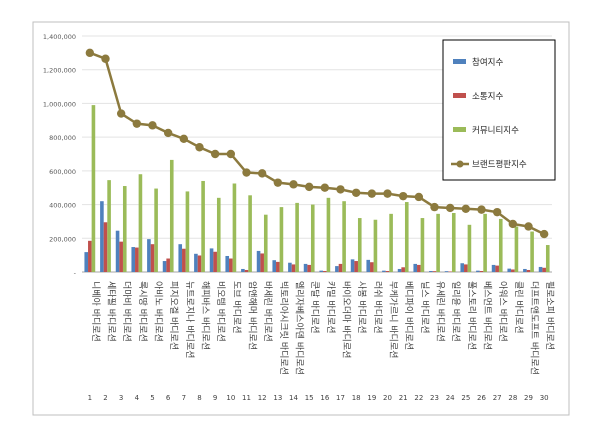 This screenshot has height=436, width=600. What do you see at coordinates (331, 307) in the screenshot?
I see `brand-label: 카밀 바디로션` at bounding box center [331, 307].